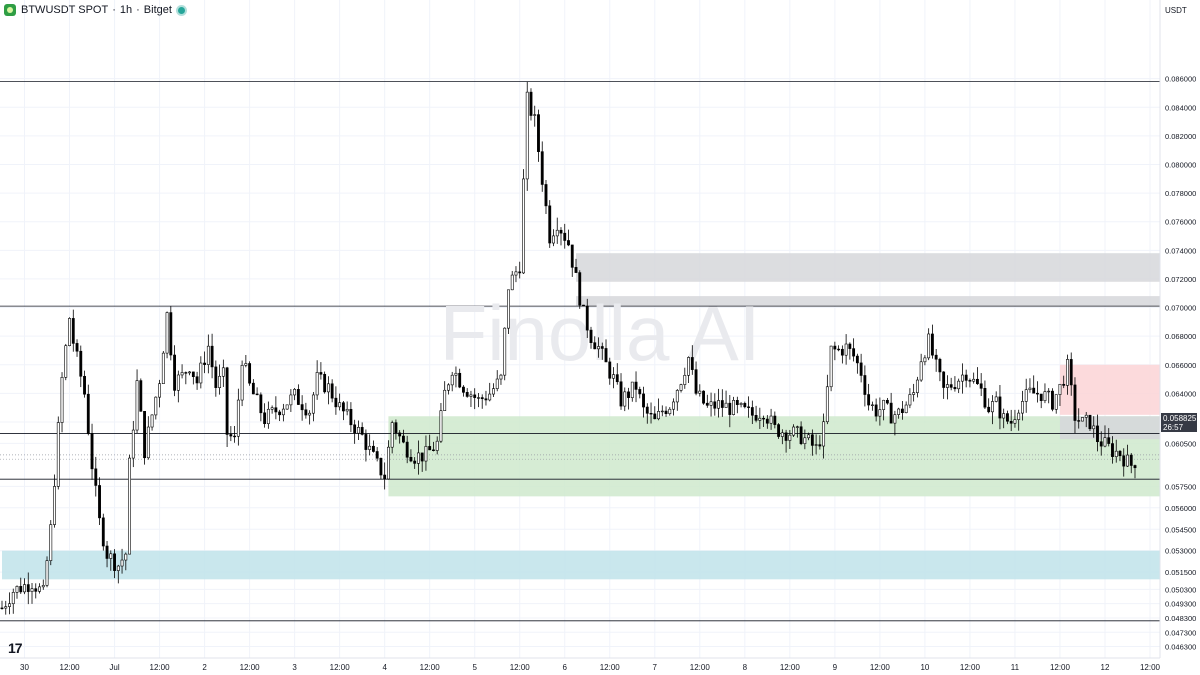 This screenshot has height=675, width=1200. What do you see at coordinates (924, 667) in the screenshot?
I see `time-tick-label: 10` at bounding box center [924, 667].